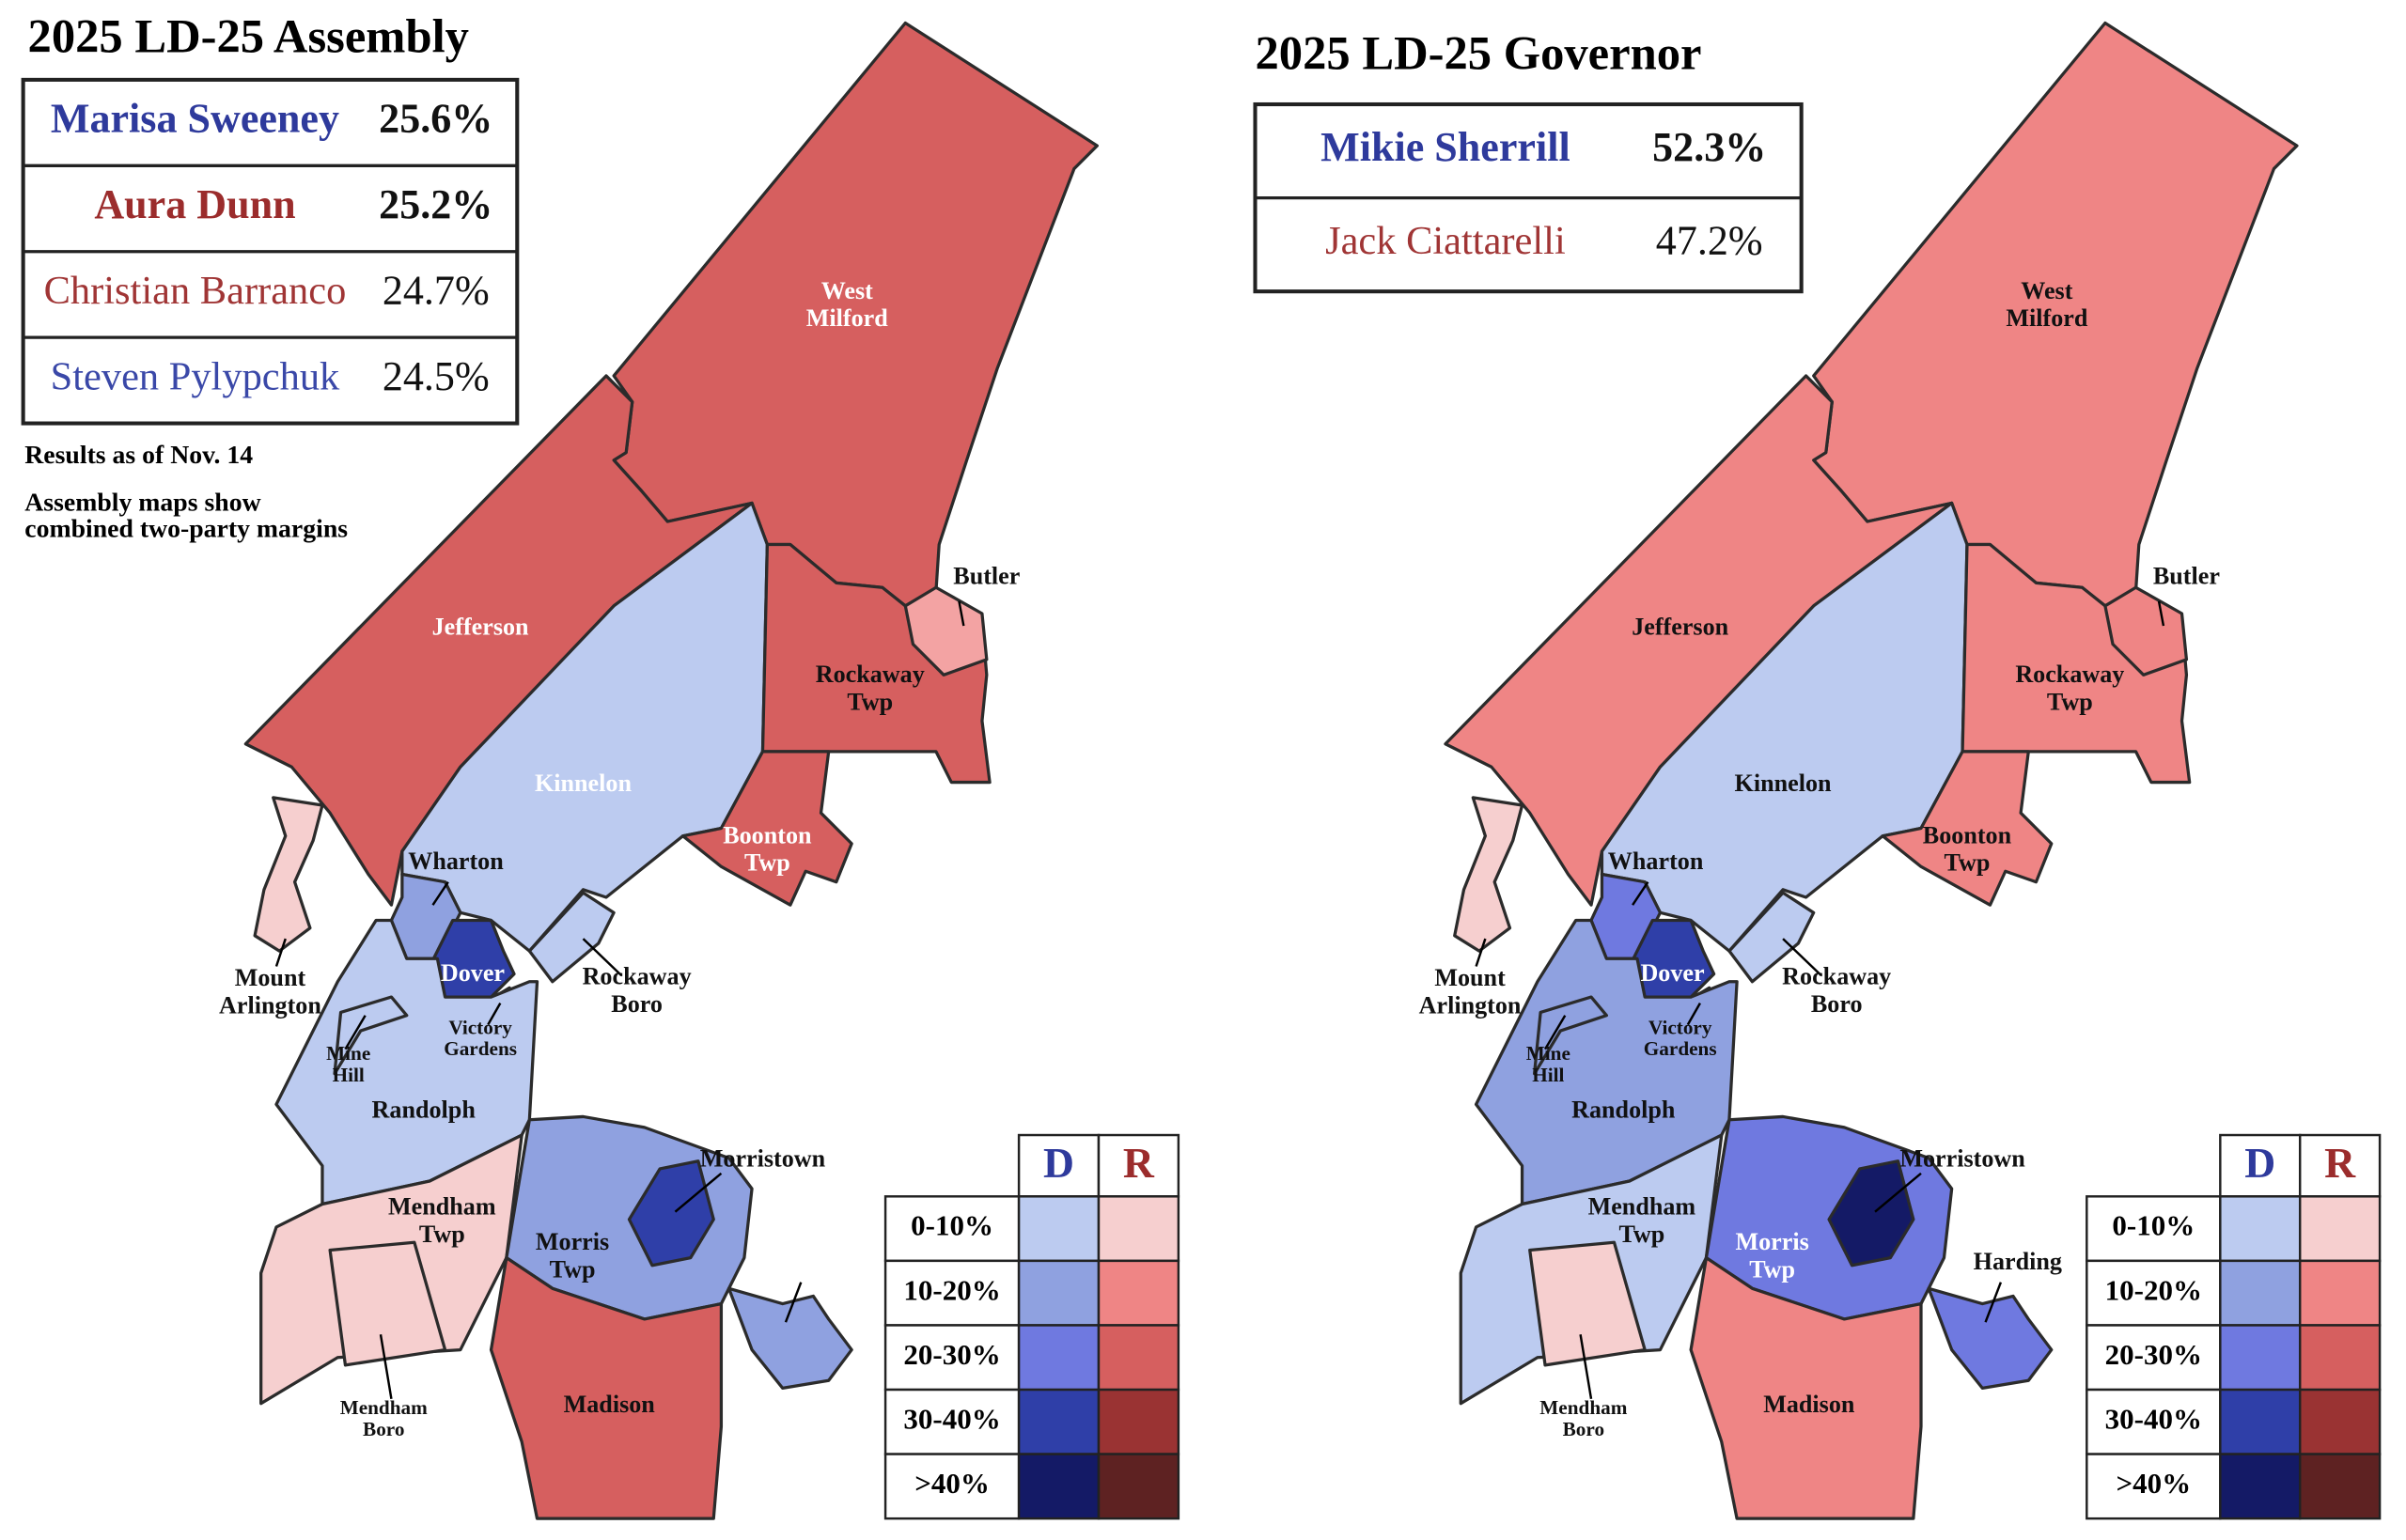 Image resolution: width=2406 pixels, height=1540 pixels. What do you see at coordinates (437, 291) in the screenshot?
I see `candidate-pct: 24.7%` at bounding box center [437, 291].